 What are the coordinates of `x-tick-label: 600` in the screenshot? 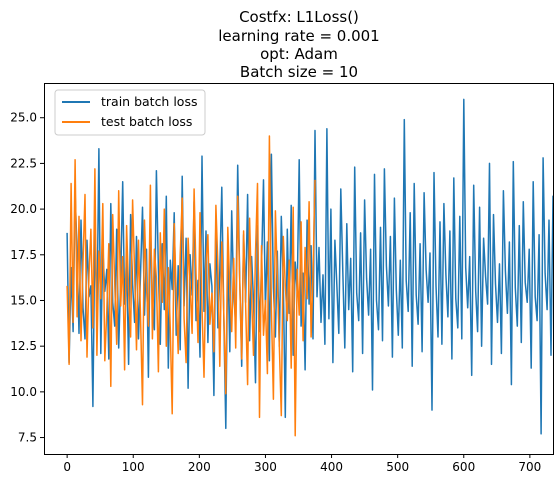 It's located at (463, 467).